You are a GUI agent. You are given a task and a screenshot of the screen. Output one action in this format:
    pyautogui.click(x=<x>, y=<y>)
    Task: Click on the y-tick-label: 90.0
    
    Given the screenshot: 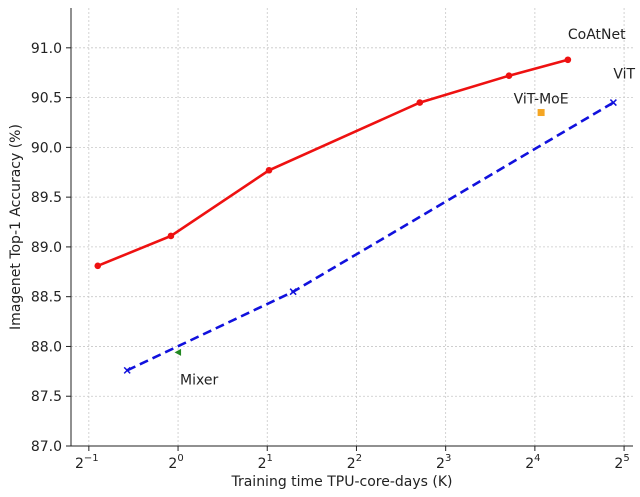 What is the action you would take?
    pyautogui.click(x=46, y=148)
    